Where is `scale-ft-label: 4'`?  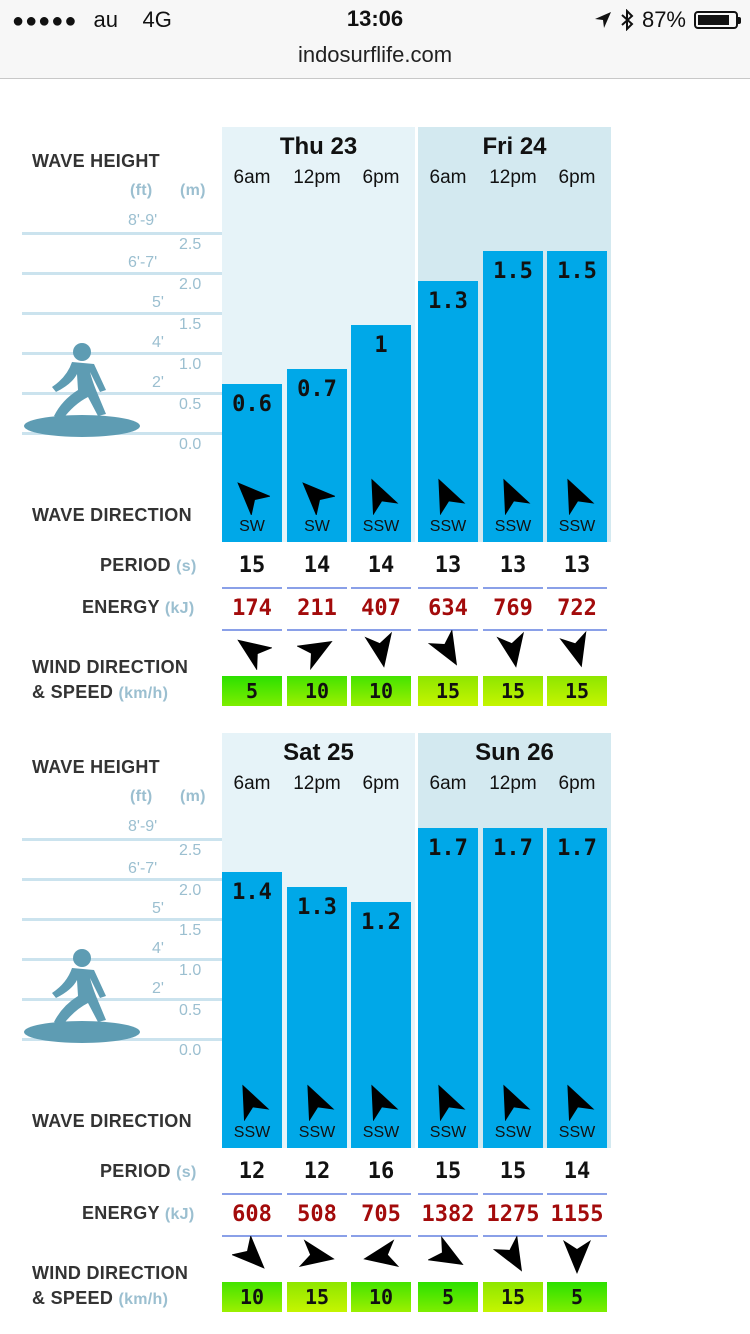
scale-ft-label: 4' is located at coordinates (158, 948).